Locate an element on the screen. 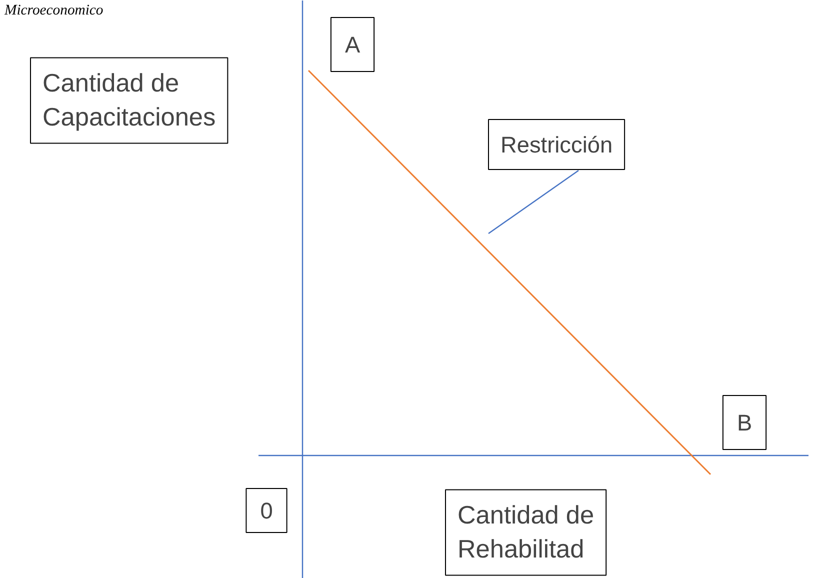 This screenshot has width=816, height=578. text: 0 is located at coordinates (266, 511).